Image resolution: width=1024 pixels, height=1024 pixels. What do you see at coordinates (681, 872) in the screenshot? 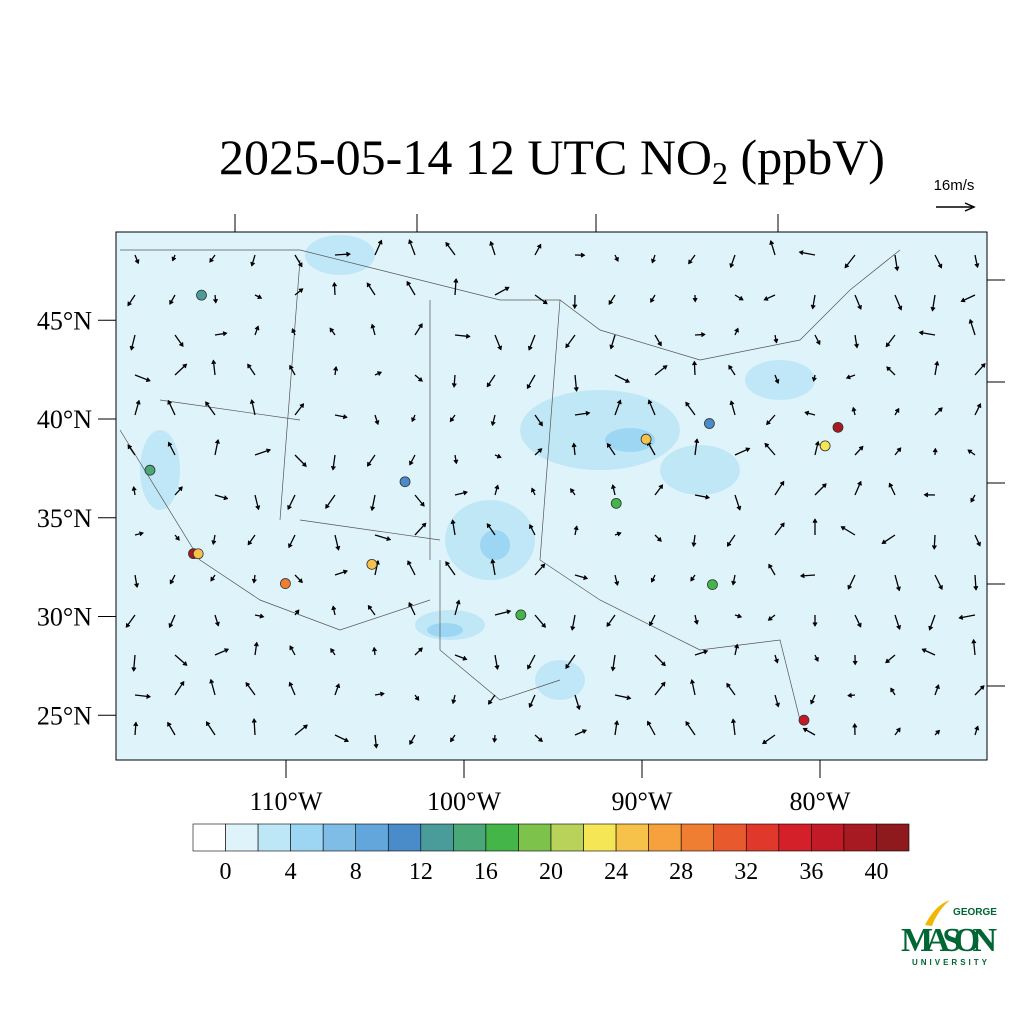
I see `colorbar-label: 28` at bounding box center [681, 872].